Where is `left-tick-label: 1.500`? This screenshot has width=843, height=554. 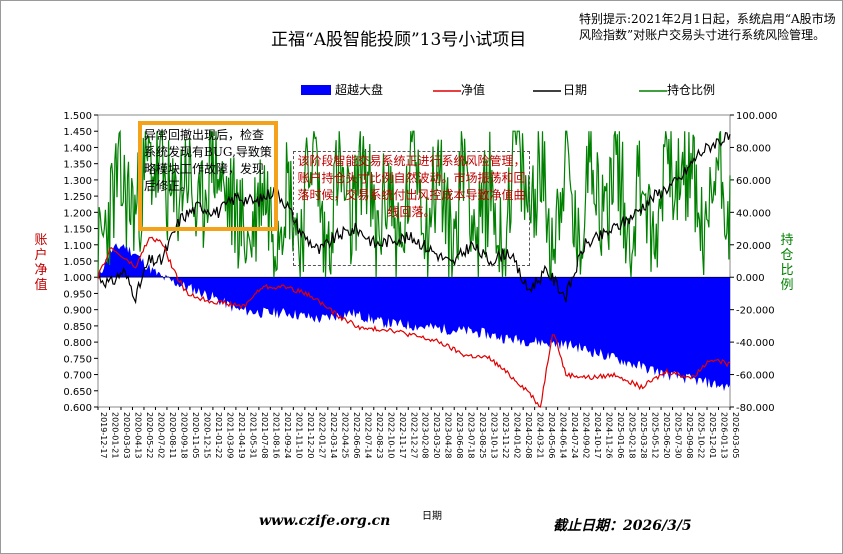
left-tick-label: 1.500 is located at coordinates (77, 116).